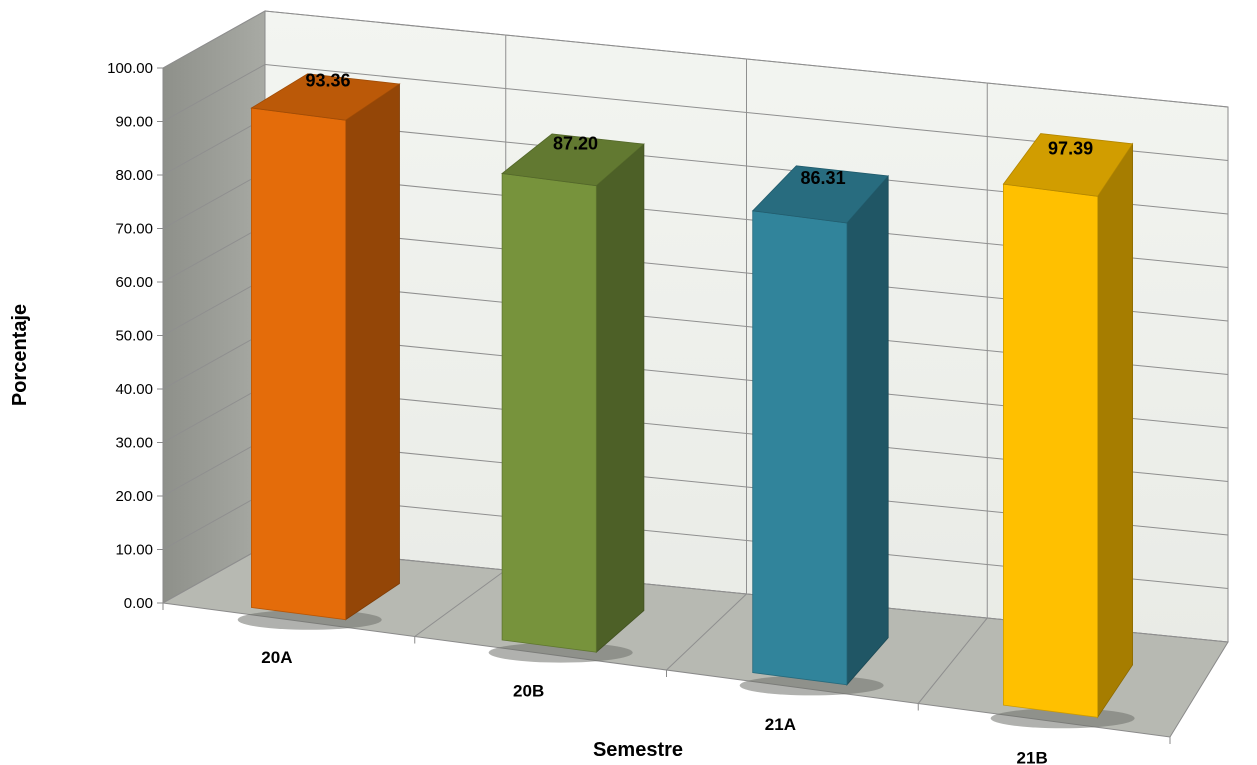 The height and width of the screenshot is (765, 1257). I want to click on x-tick-label: 20B, so click(528, 690).